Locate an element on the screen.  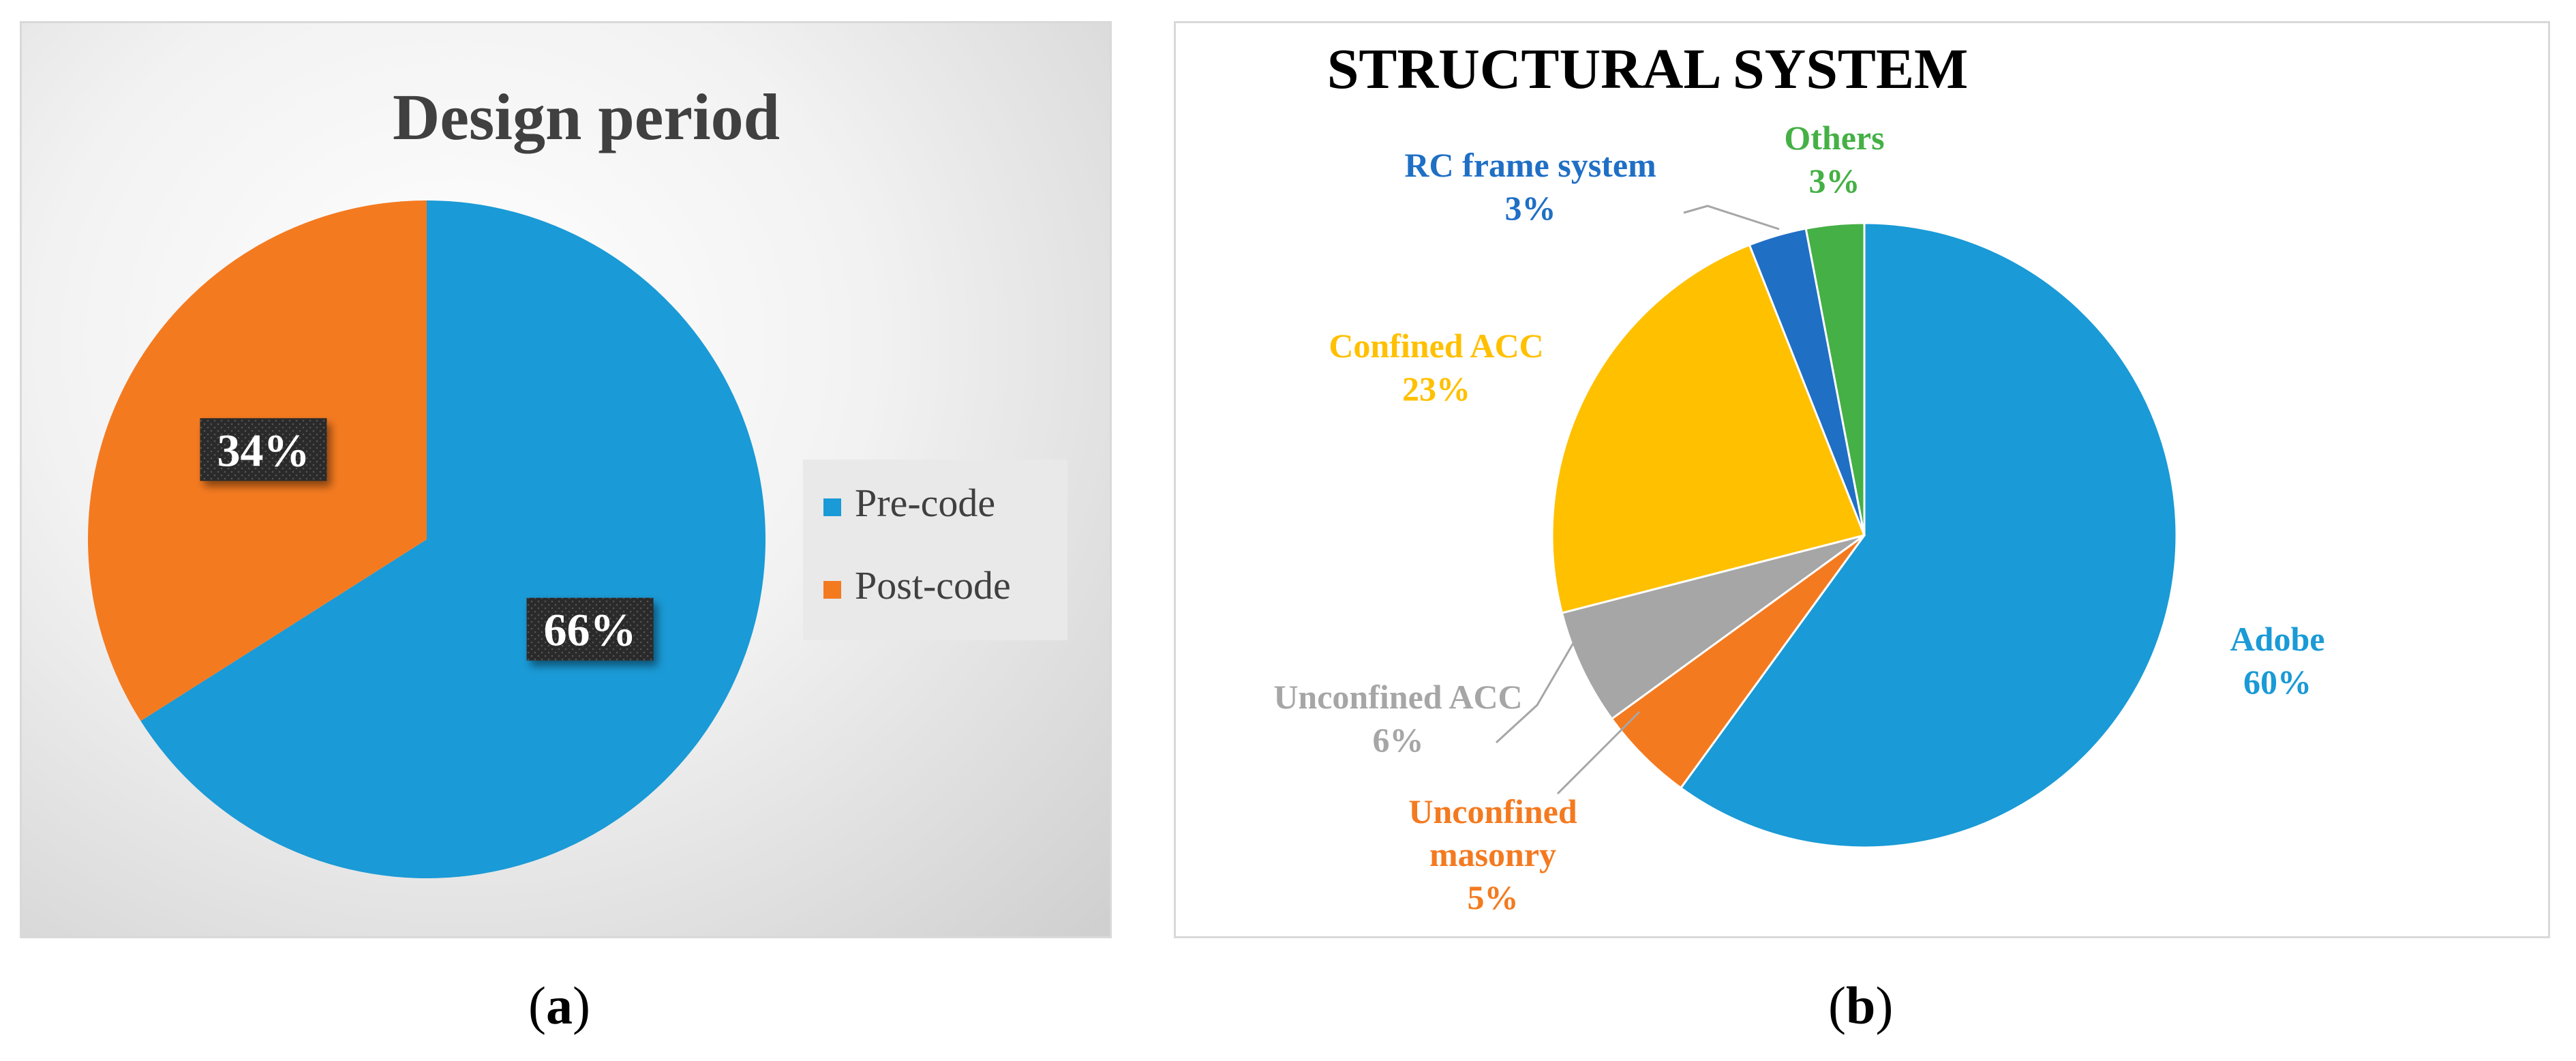
caption-b-letter: b is located at coordinates (1861, 1005).